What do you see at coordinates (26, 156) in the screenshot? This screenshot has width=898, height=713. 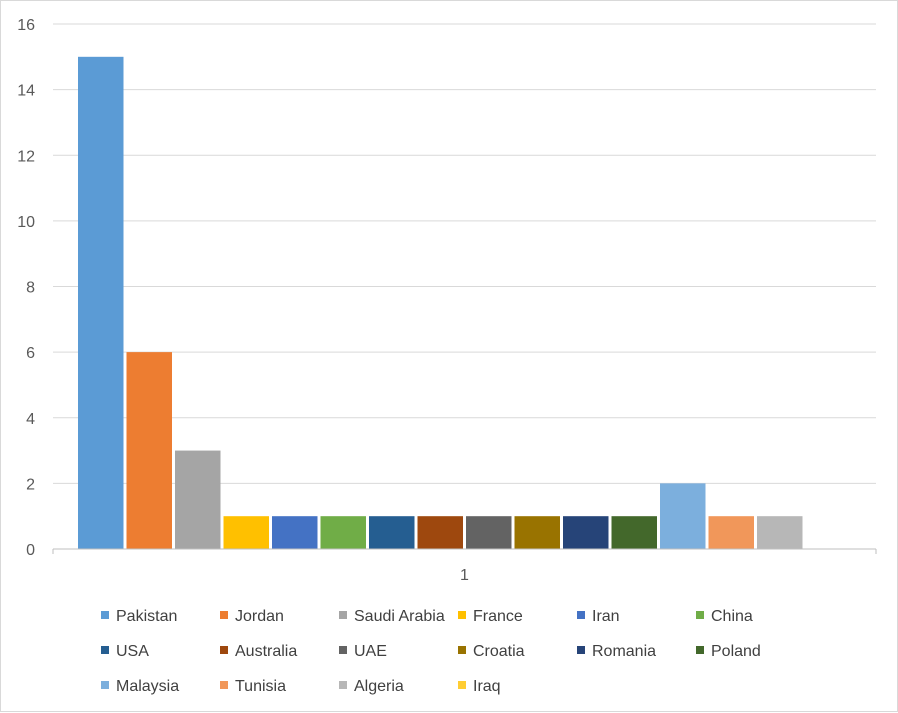 I see `y-tick-label: 12` at bounding box center [26, 156].